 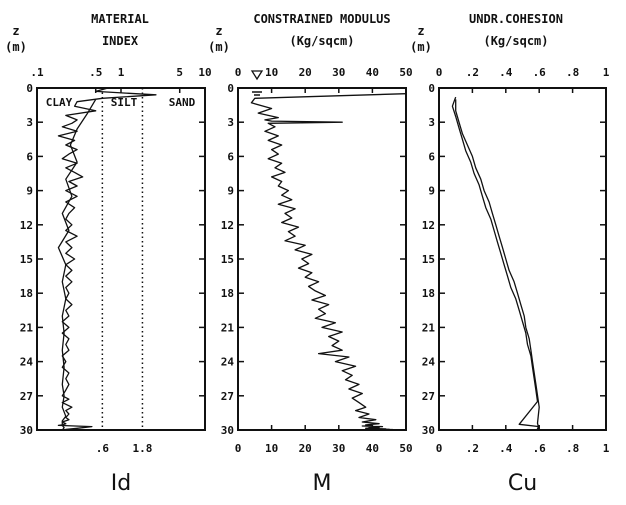 I want to click on x-tick-label-bottom: 10, so click(x=271, y=448).